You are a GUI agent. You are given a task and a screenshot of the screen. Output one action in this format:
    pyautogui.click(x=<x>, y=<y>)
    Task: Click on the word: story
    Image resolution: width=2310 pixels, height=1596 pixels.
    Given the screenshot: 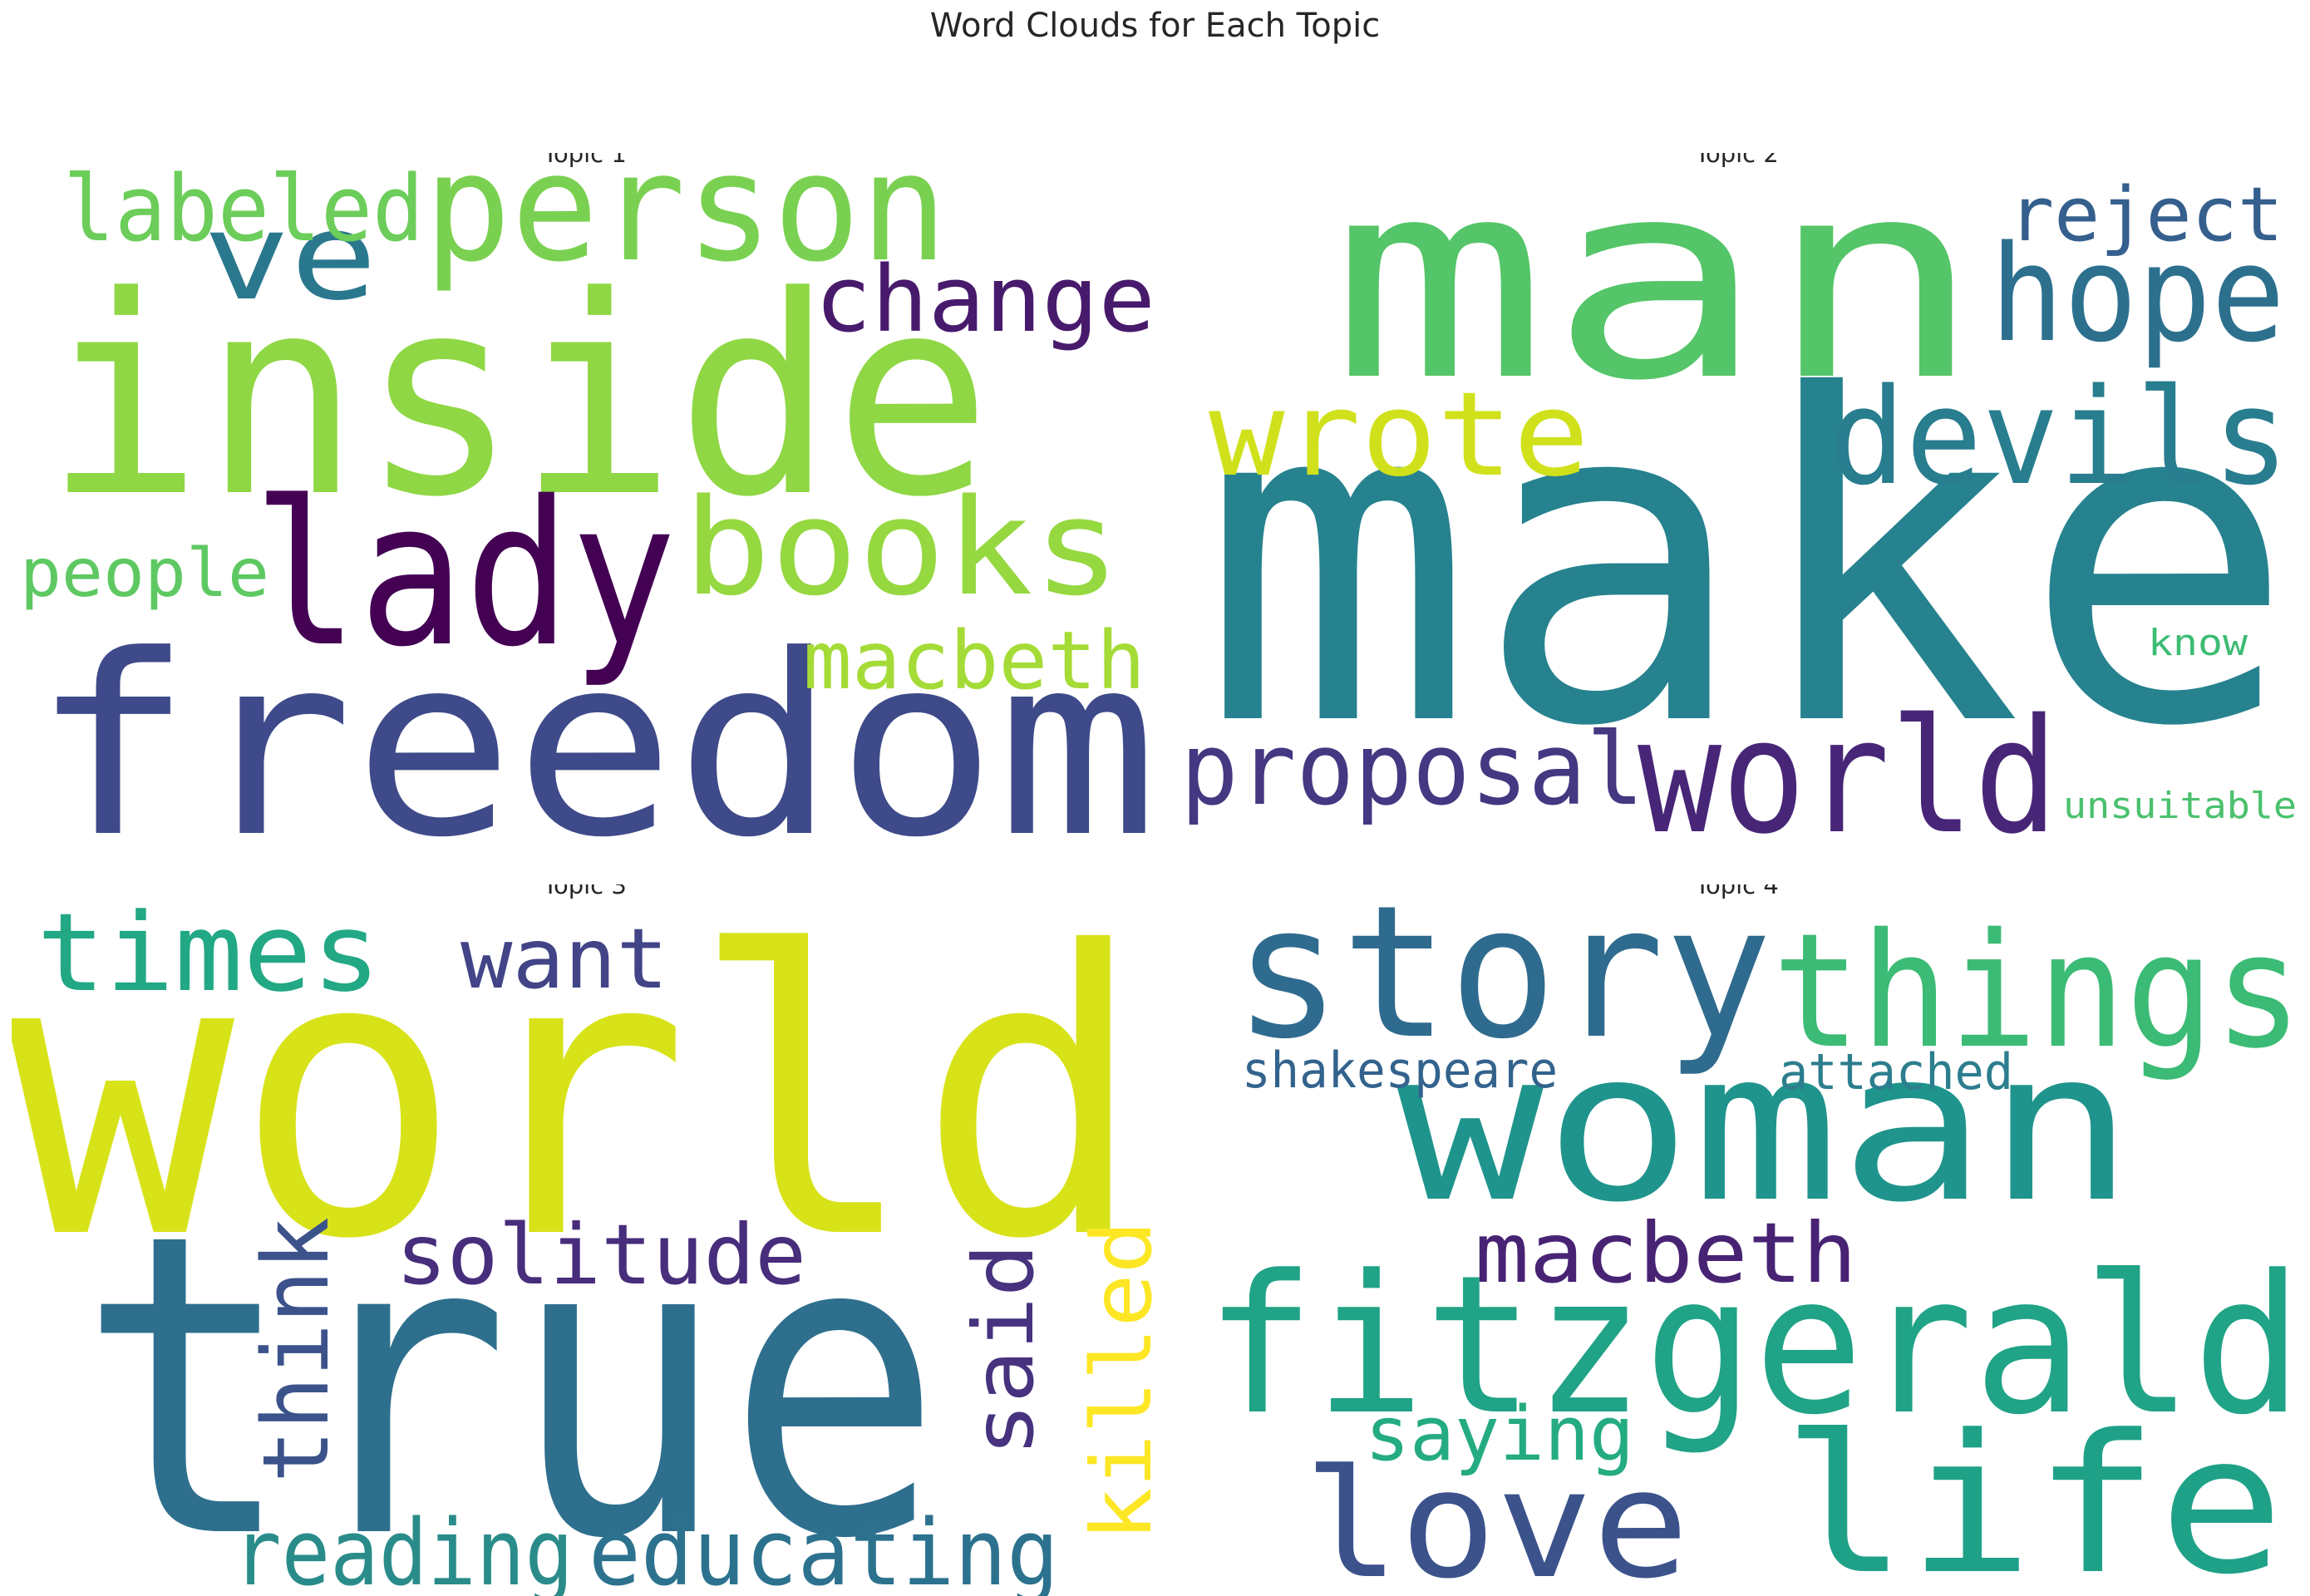 What is the action you would take?
    pyautogui.click(x=1503, y=981)
    